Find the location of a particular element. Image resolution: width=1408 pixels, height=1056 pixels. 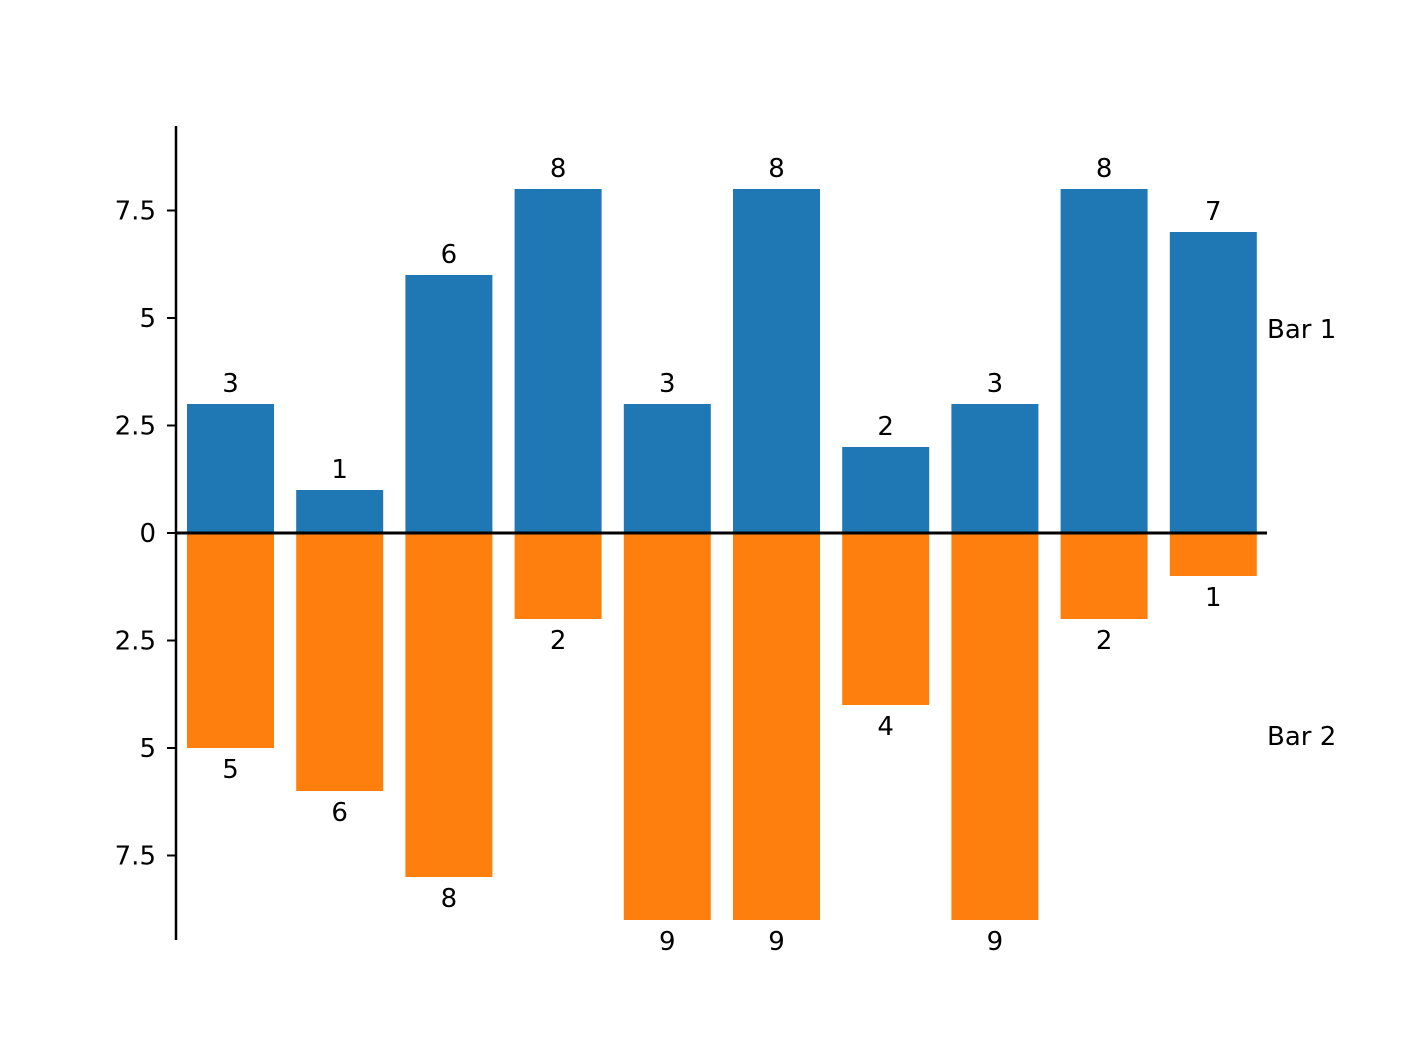

series-label-2: Bar 2 is located at coordinates (1301, 737).